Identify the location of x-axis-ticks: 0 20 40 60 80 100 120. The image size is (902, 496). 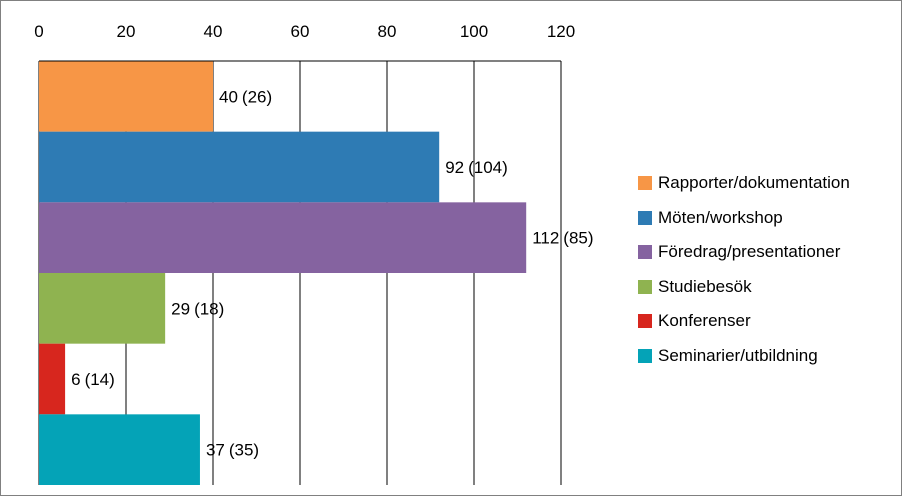
(304, 31).